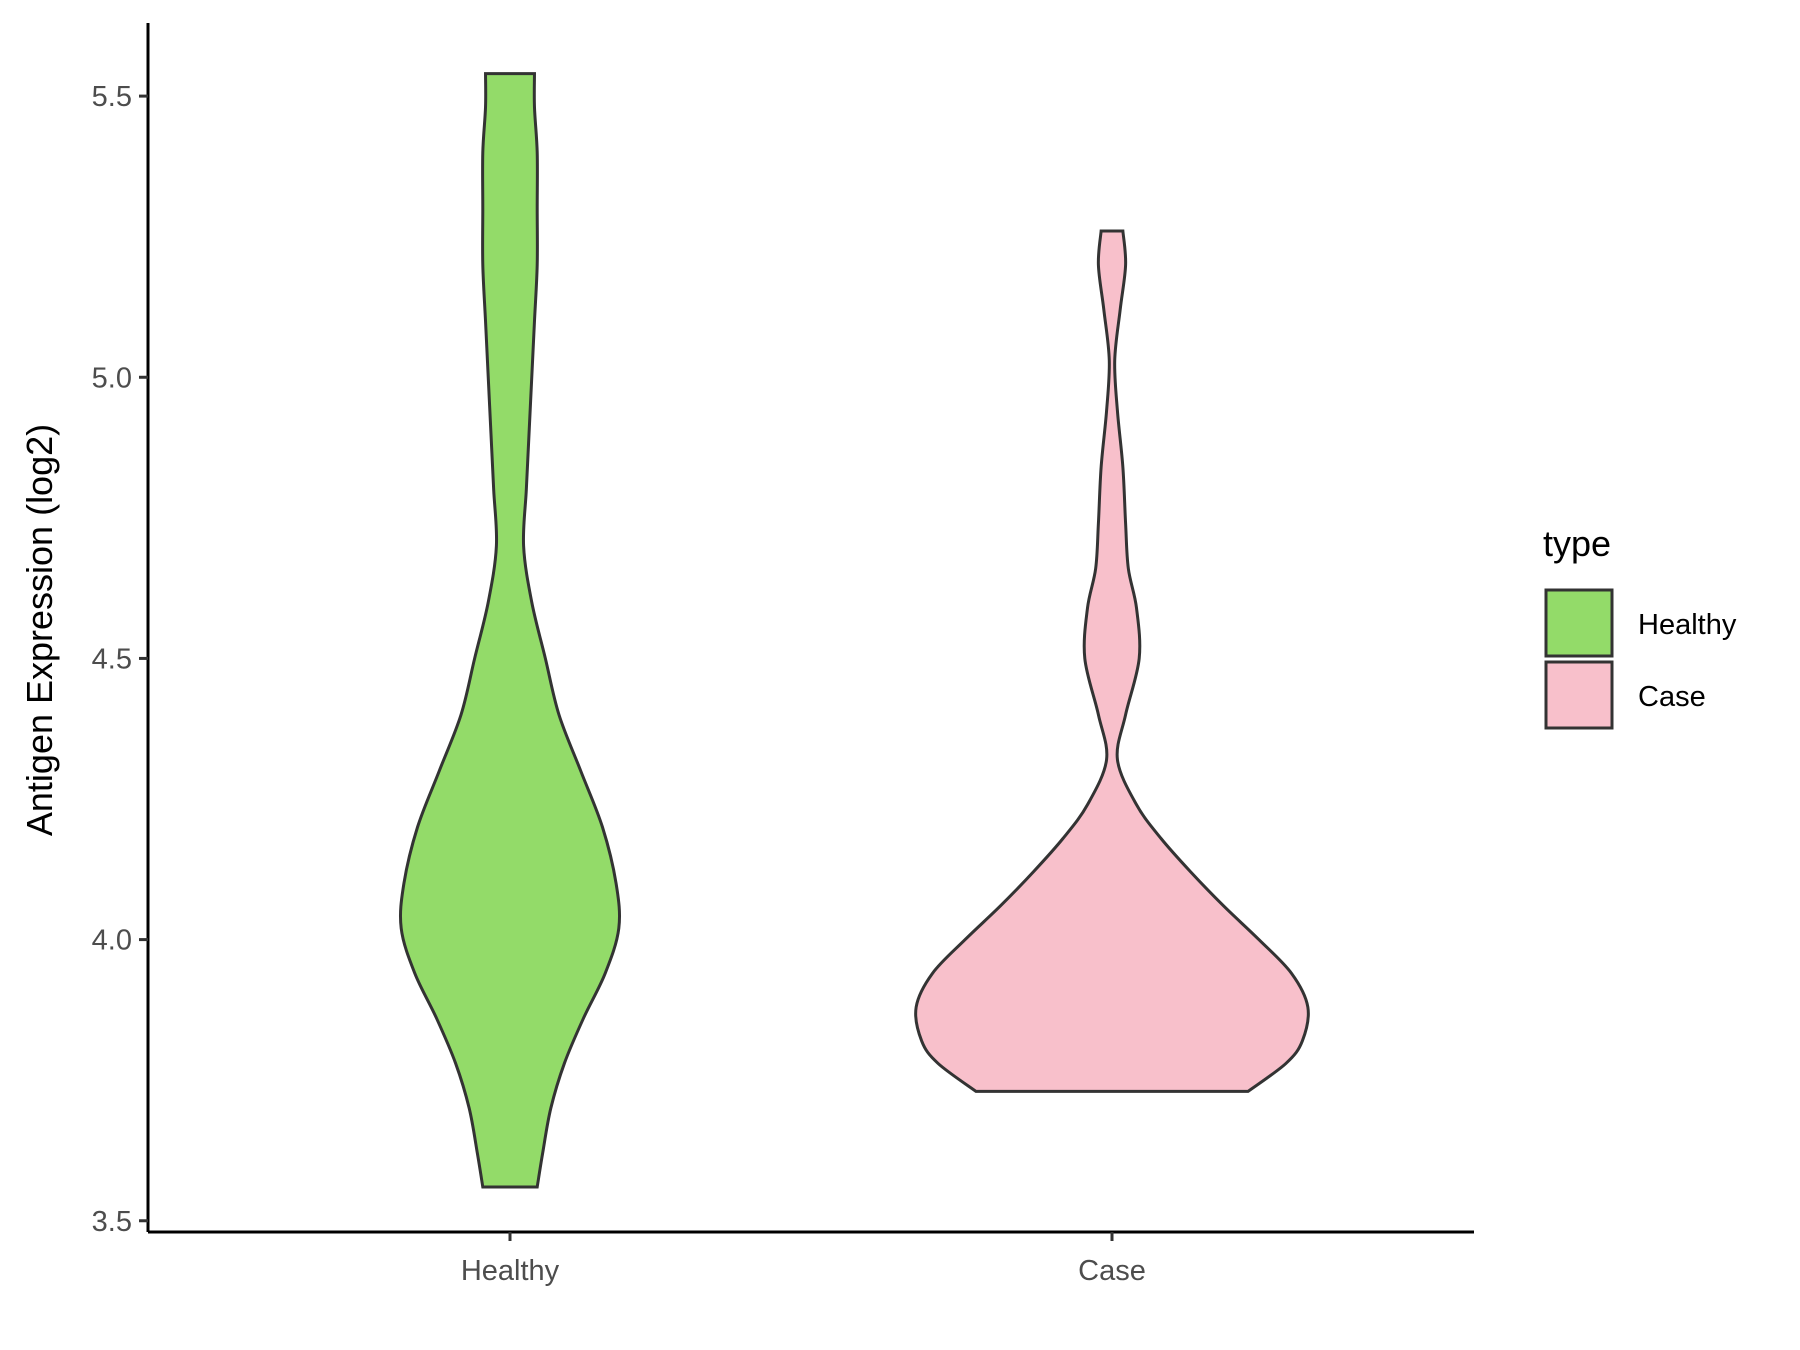 The width and height of the screenshot is (1800, 1350). Describe the element at coordinates (1112, 661) in the screenshot. I see `violin-case` at that location.